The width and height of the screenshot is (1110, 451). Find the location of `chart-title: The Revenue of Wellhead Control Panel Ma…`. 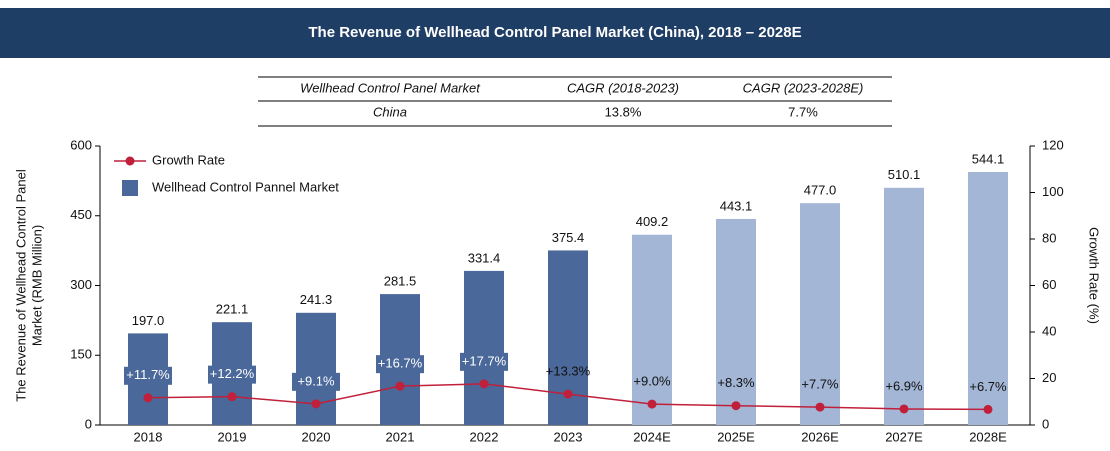

chart-title: The Revenue of Wellhead Control Panel Ma… is located at coordinates (554, 32).